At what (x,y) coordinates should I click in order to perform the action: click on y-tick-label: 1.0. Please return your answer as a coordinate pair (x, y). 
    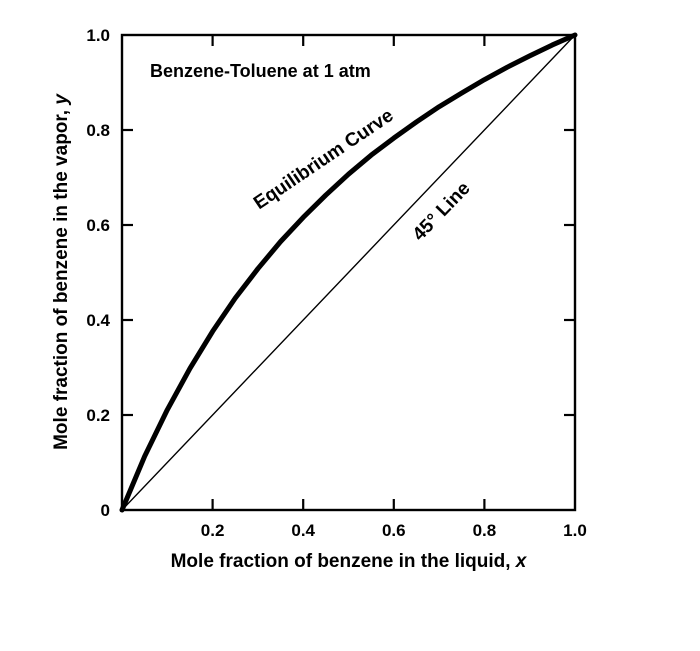
    Looking at the image, I should click on (98, 35).